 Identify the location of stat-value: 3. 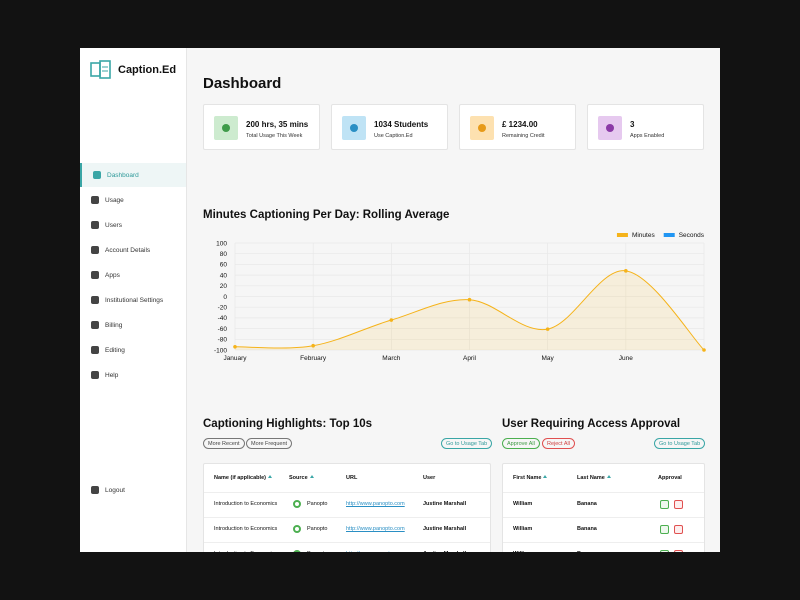
(632, 124).